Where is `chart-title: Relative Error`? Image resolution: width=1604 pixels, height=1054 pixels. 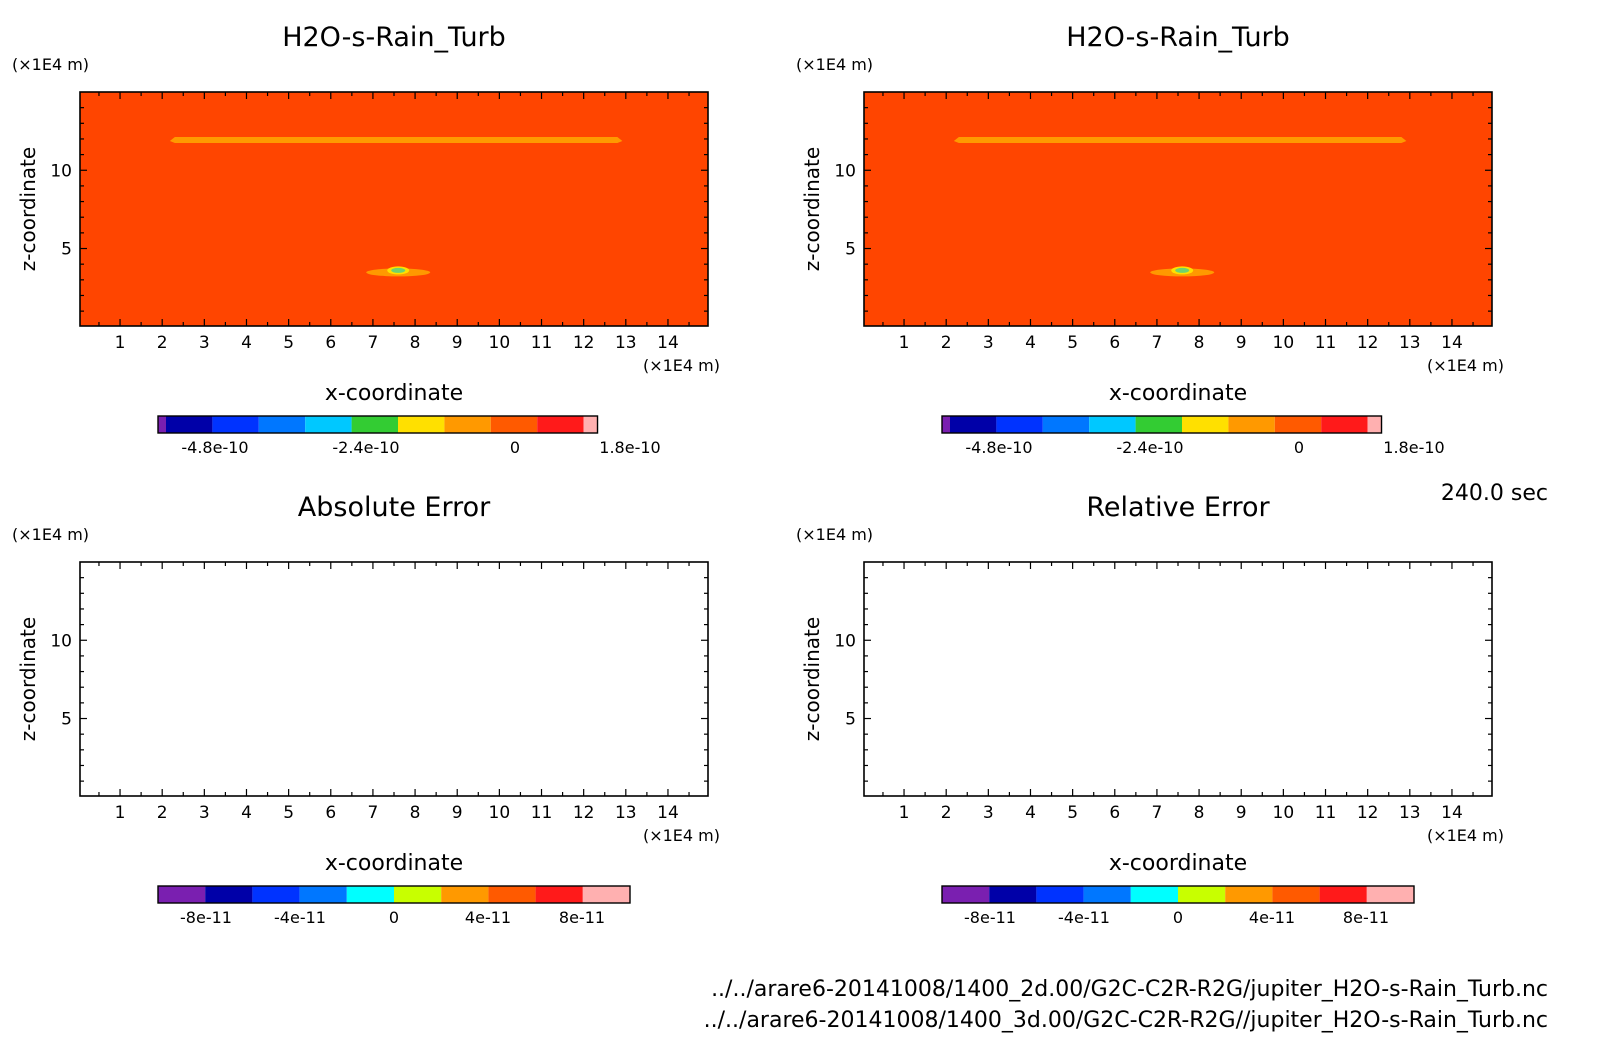
chart-title: Relative Error is located at coordinates (1178, 507).